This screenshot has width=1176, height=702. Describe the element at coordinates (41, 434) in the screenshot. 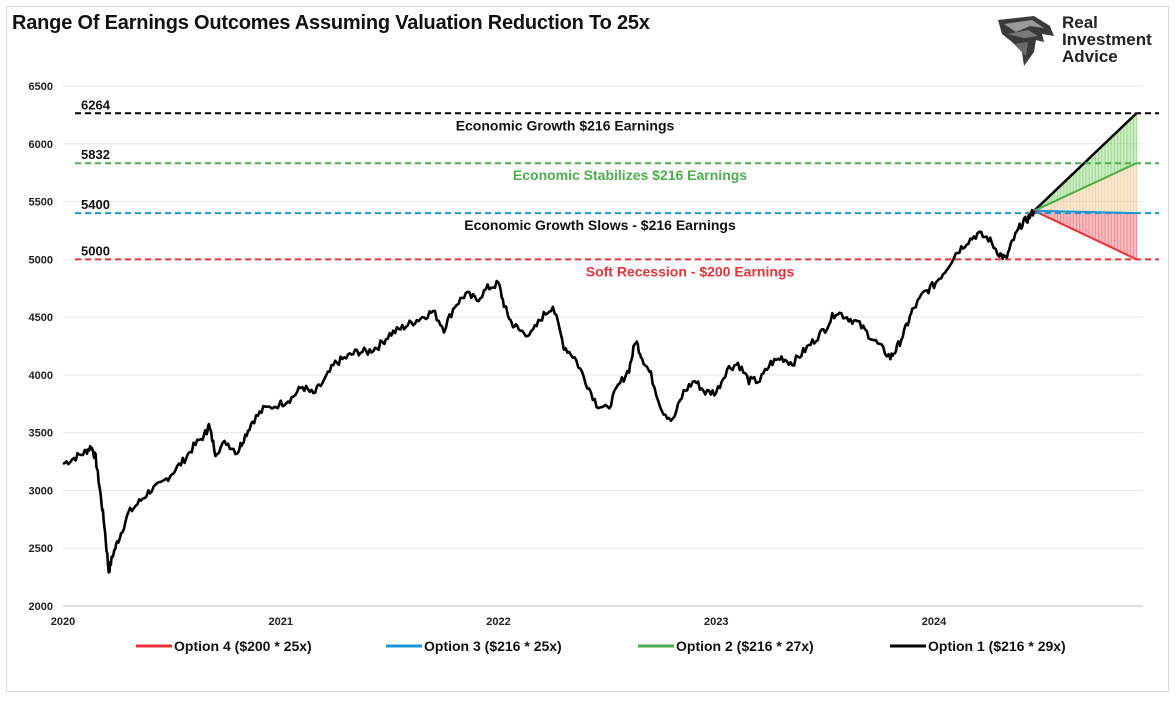

I see `y-tick-label: 3500` at that location.